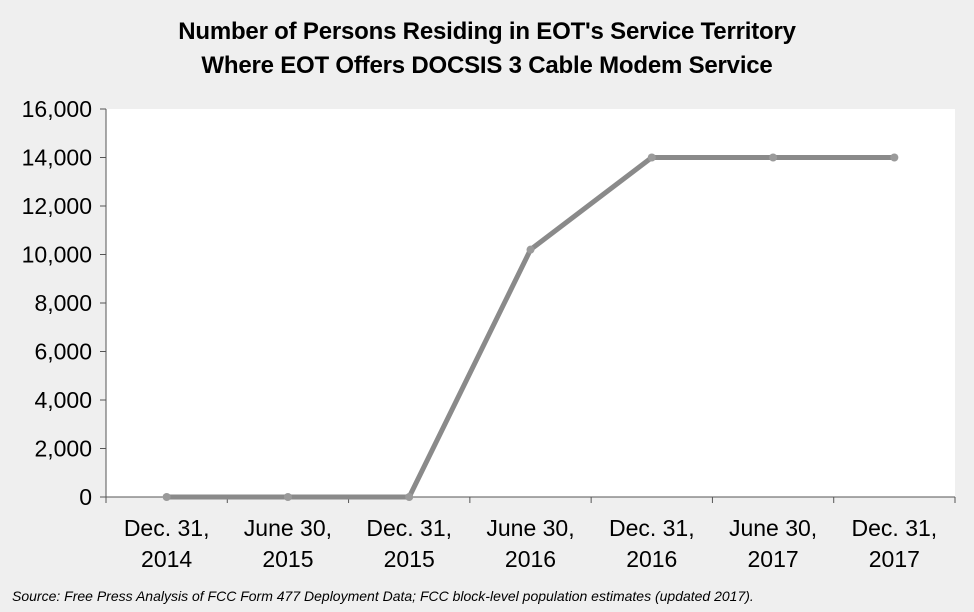 The image size is (974, 612). What do you see at coordinates (167, 543) in the screenshot?
I see `x-tick-label: Dec. 31, 2014` at bounding box center [167, 543].